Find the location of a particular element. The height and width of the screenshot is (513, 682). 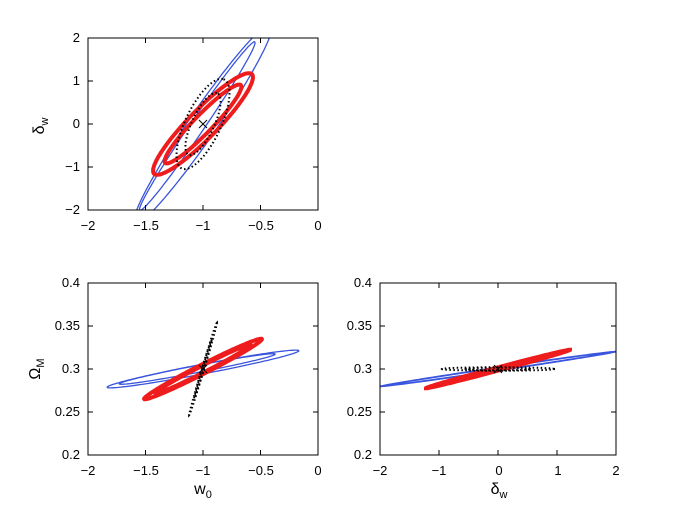

x-tick-label: 1 is located at coordinates (557, 470).